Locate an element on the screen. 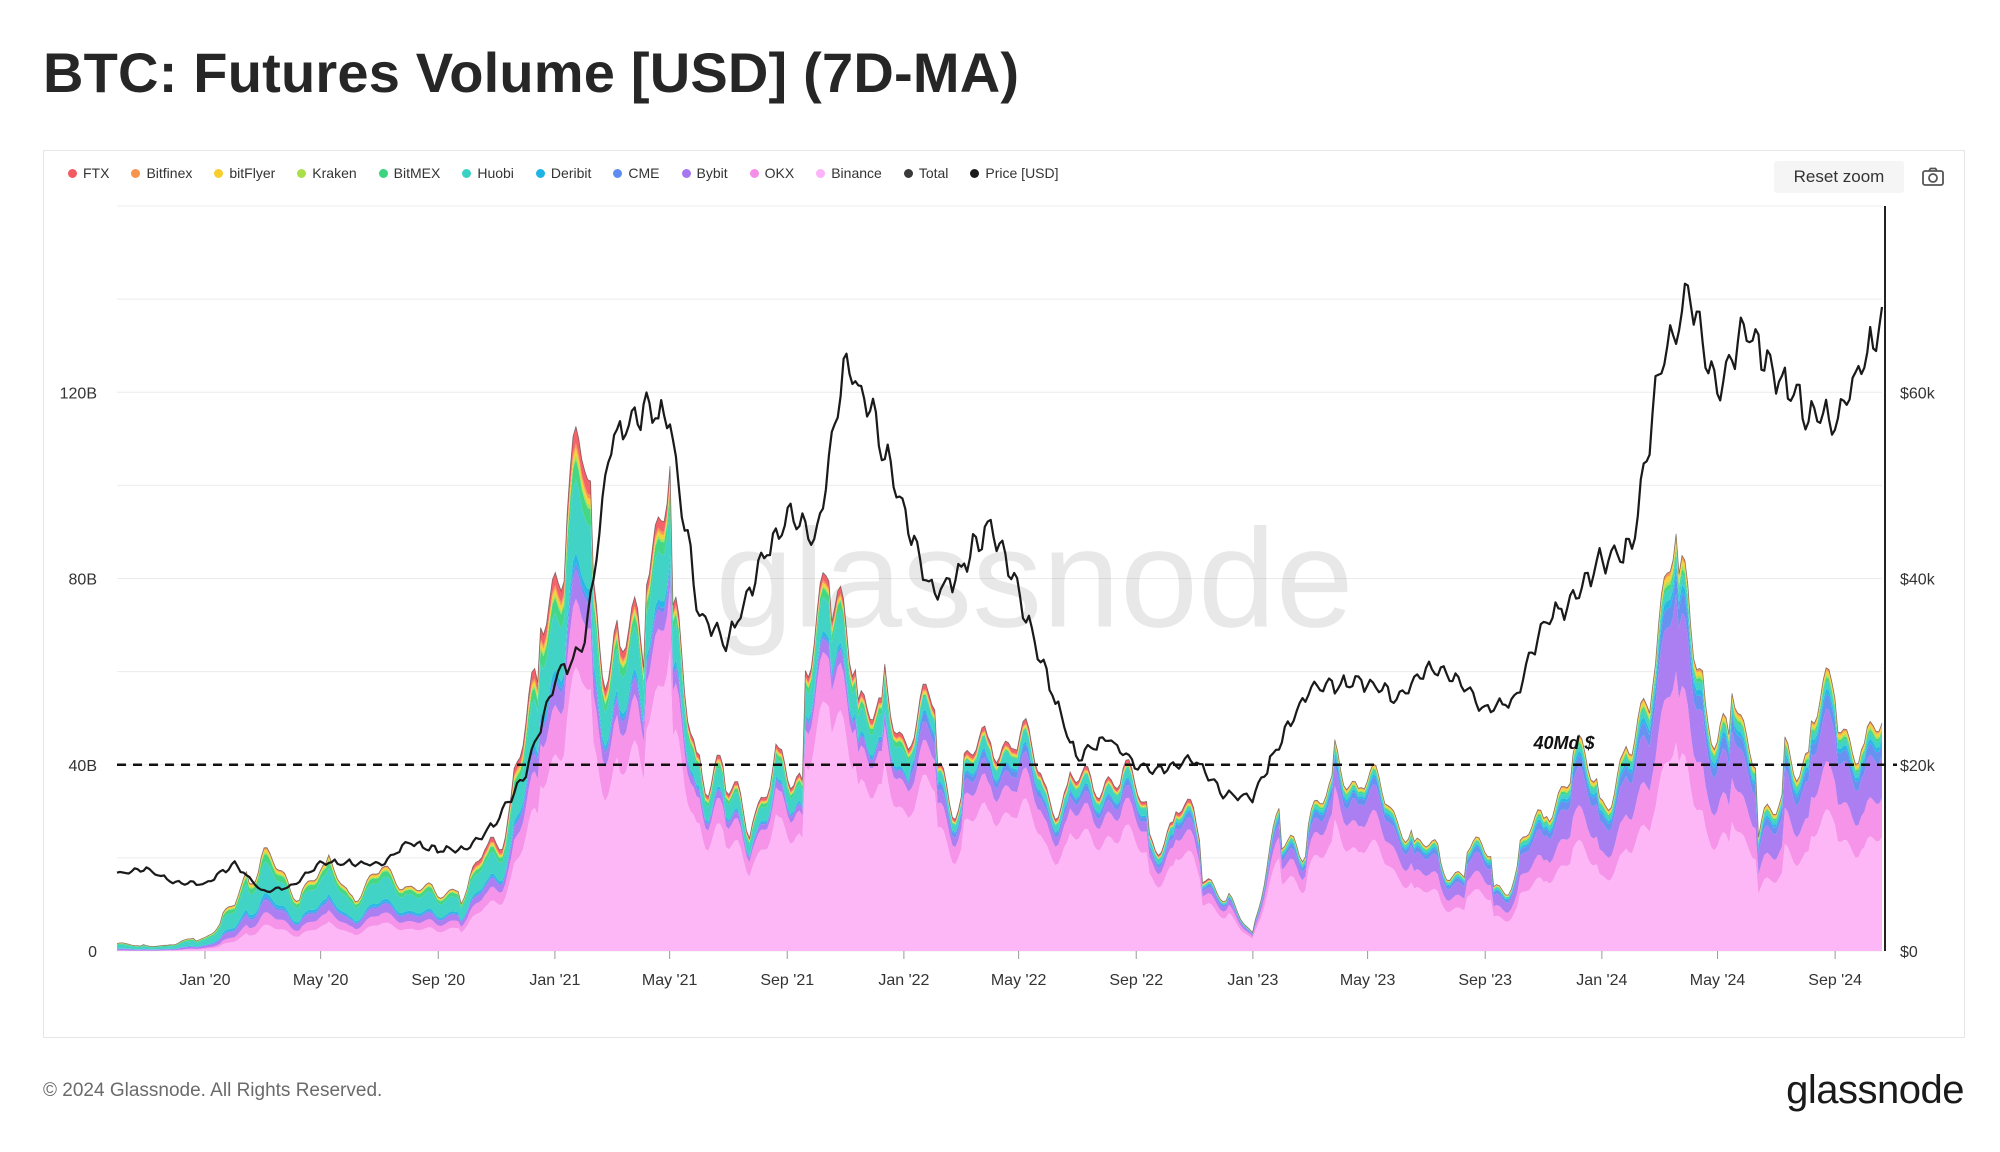 This screenshot has width=2000, height=1152. x-tick: Jan '22 is located at coordinates (903, 980).